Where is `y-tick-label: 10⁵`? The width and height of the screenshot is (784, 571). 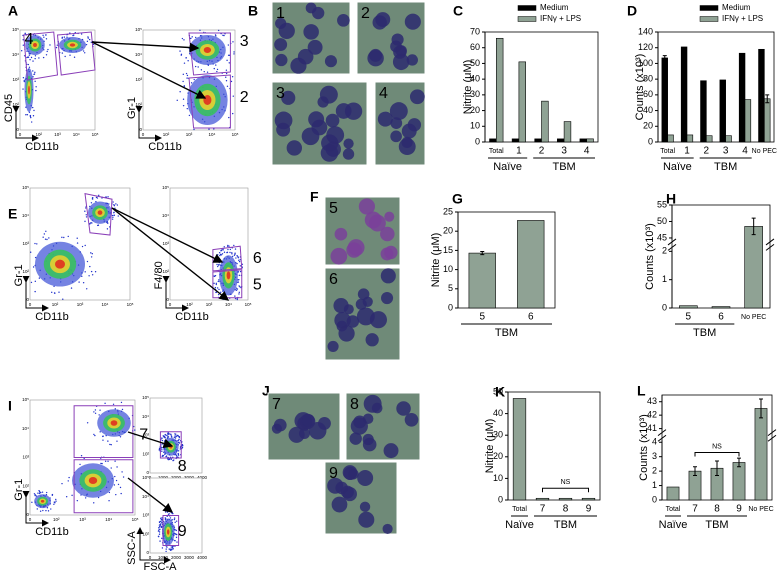 y-tick-label: 10⁵ is located at coordinates (165, 187).